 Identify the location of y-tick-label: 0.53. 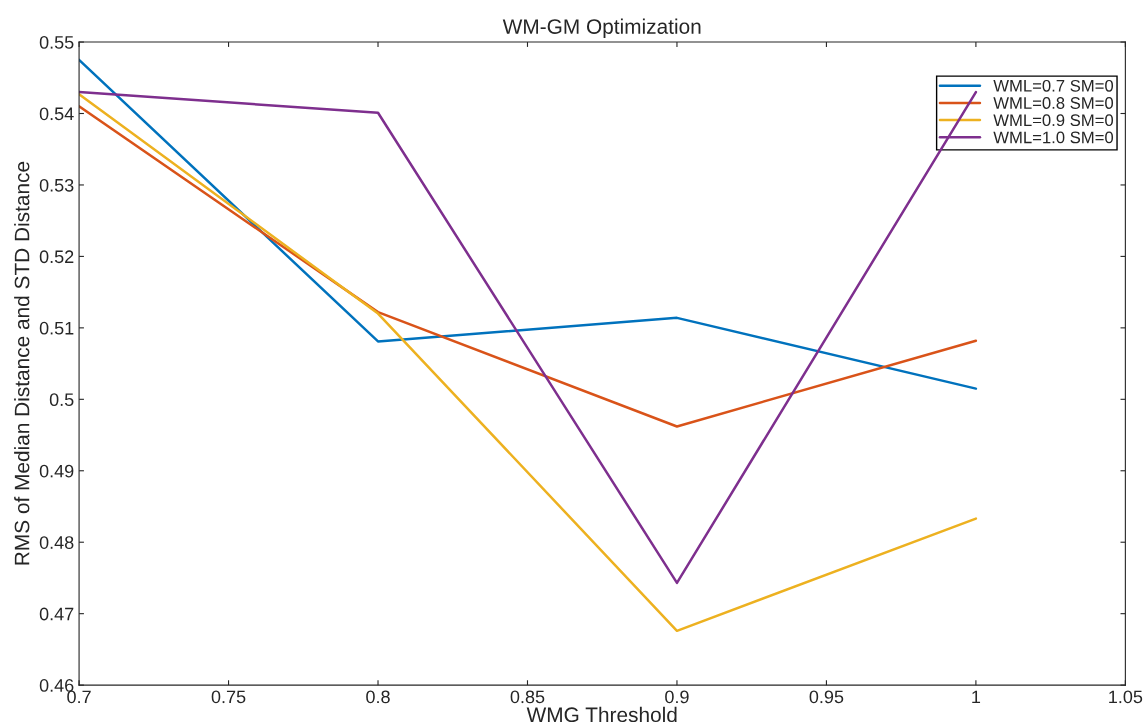
(56, 185).